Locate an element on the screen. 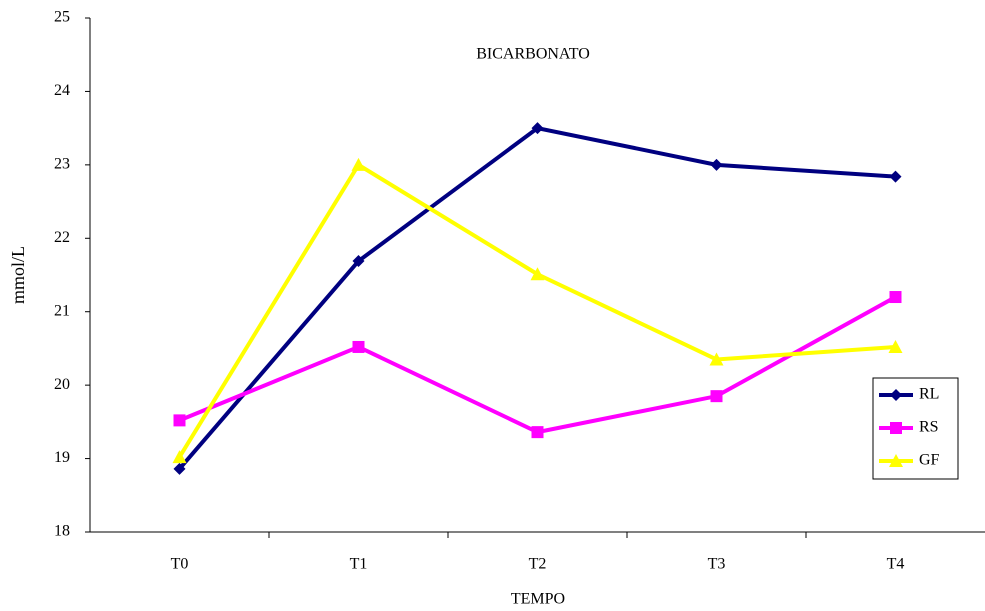  x-axis-label: TEMPO is located at coordinates (538, 599).